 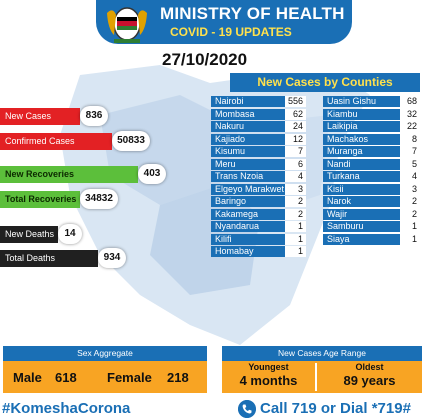 I want to click on county-row: Siaya 1, so click(x=371, y=239).